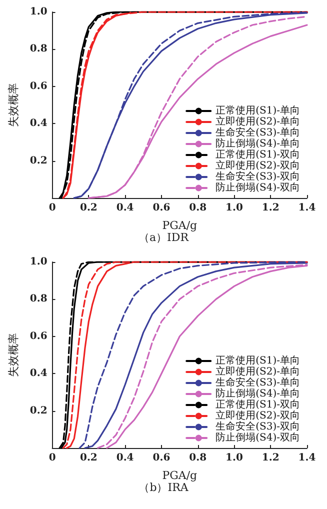  I want to click on text: （b）IRA, so click(164, 487).